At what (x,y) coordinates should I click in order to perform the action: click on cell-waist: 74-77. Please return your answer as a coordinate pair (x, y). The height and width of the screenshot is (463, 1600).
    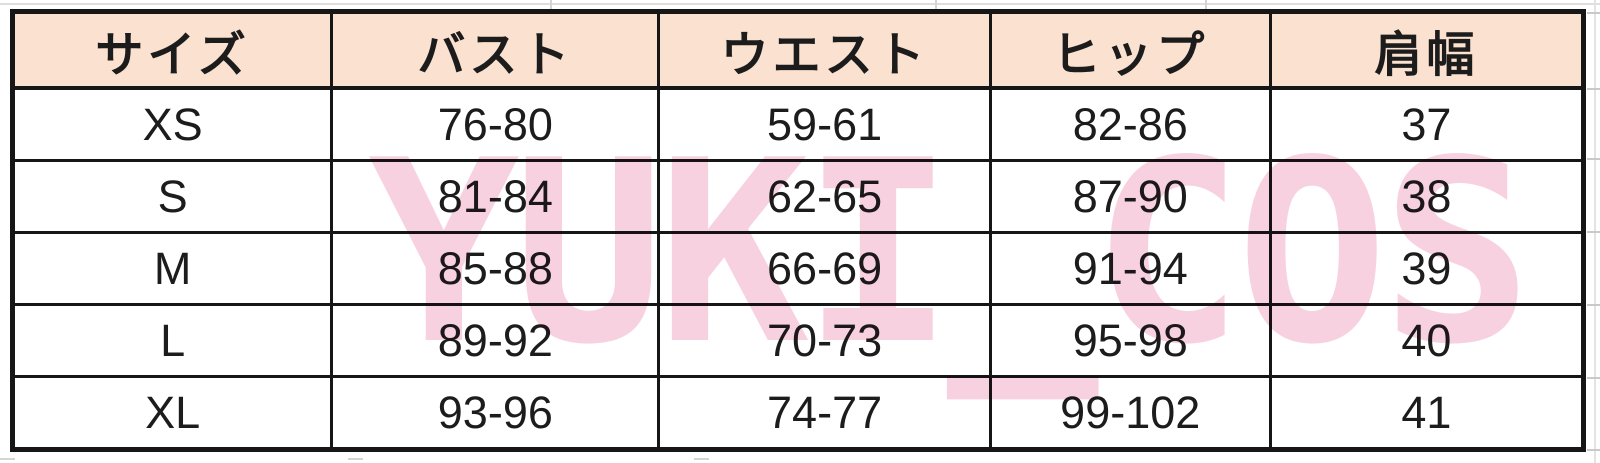
    Looking at the image, I should click on (824, 413).